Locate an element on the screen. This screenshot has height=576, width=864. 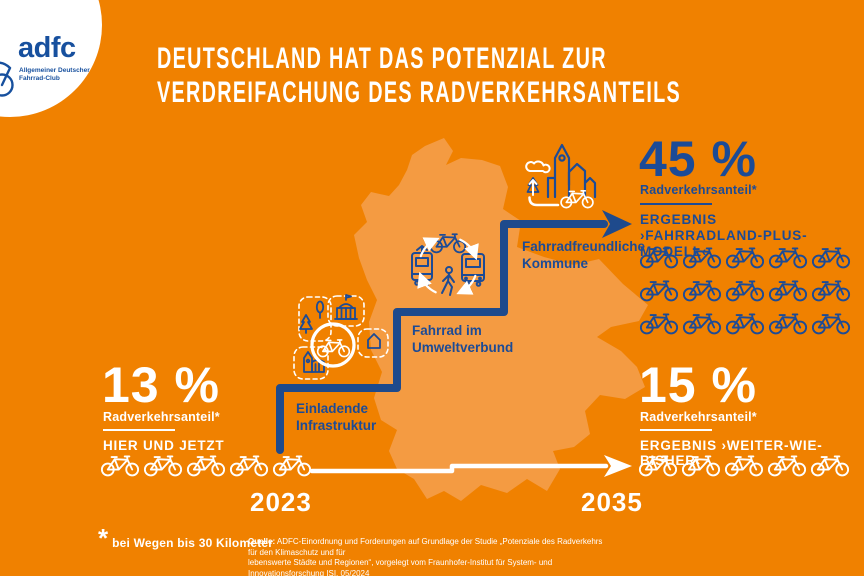
bike-row-bau is located at coordinates (751, 468).